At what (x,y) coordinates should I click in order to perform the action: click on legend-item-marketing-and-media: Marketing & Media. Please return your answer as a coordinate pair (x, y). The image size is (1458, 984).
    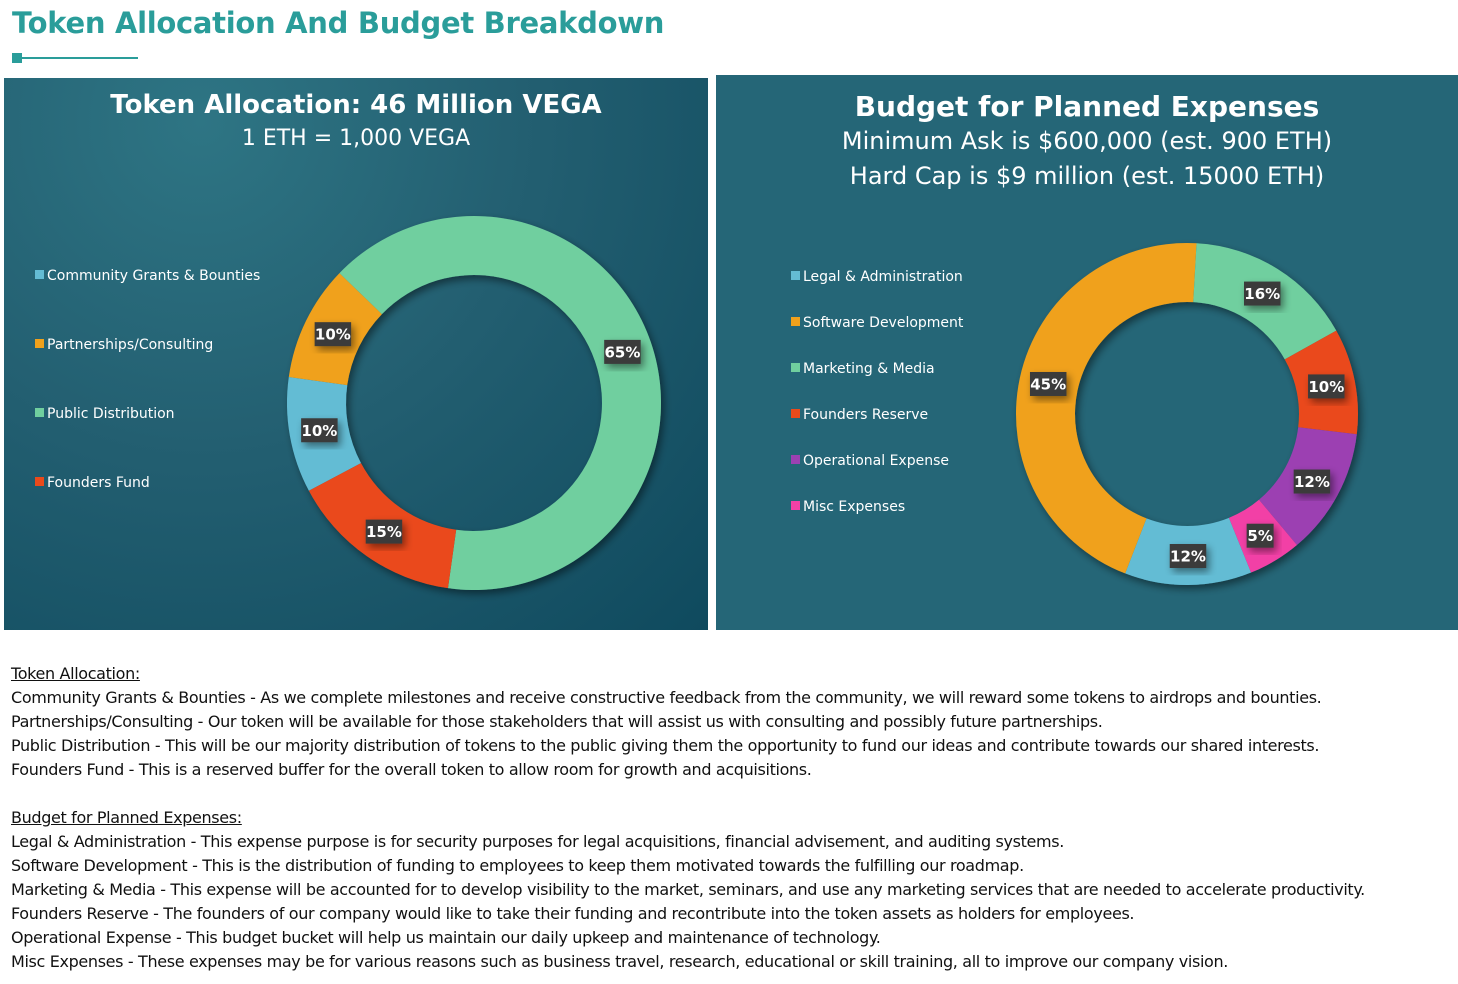
    Looking at the image, I should click on (863, 369).